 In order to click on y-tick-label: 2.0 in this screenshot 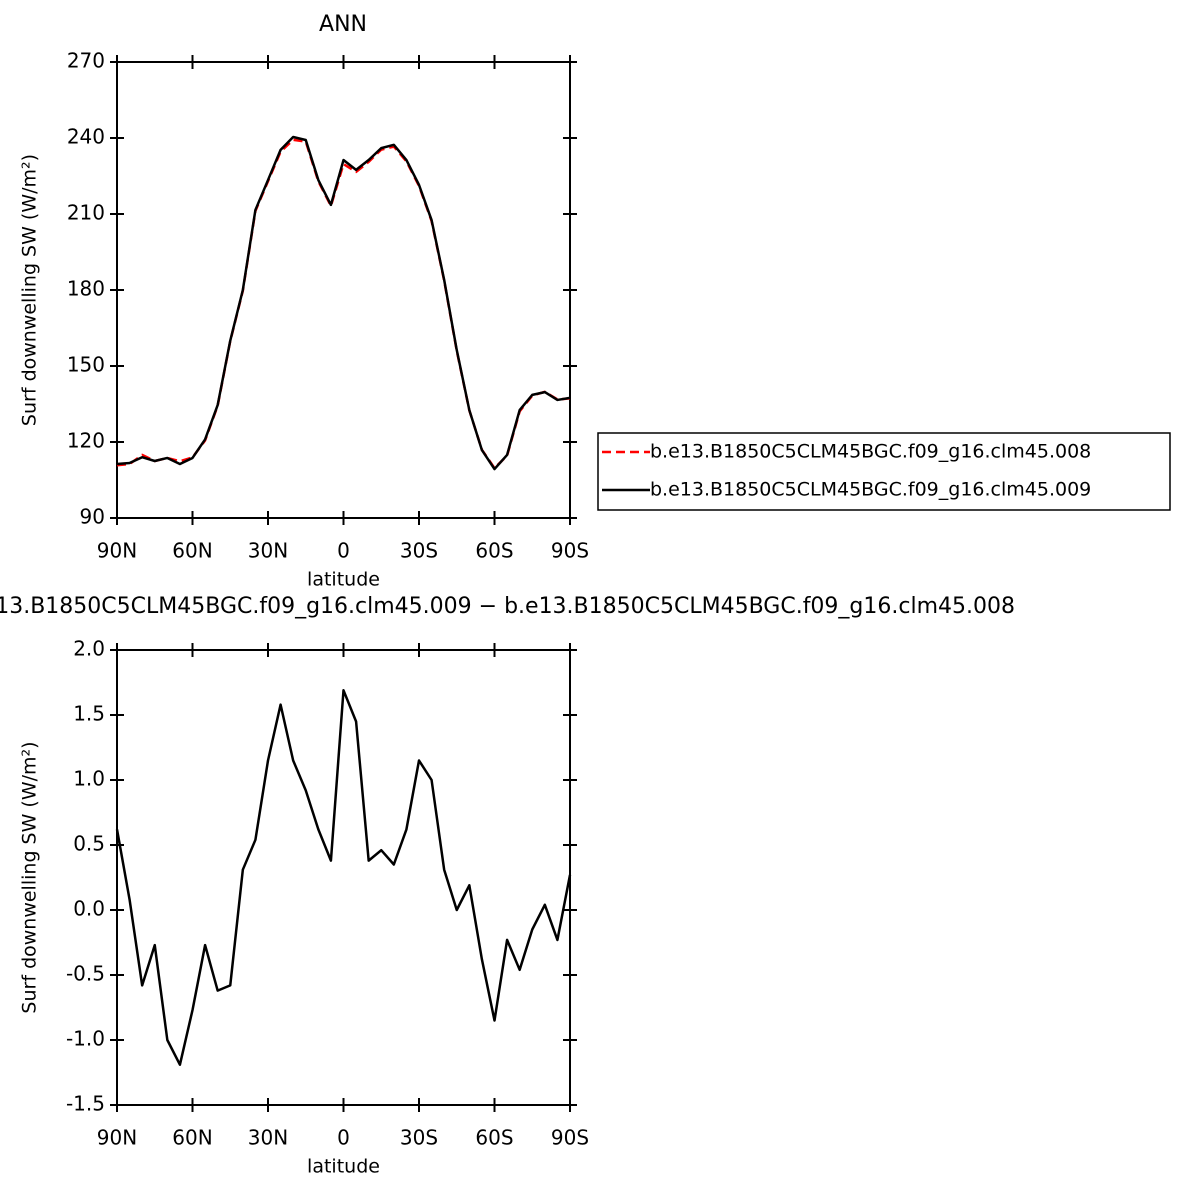, I will do `click(89, 649)`.